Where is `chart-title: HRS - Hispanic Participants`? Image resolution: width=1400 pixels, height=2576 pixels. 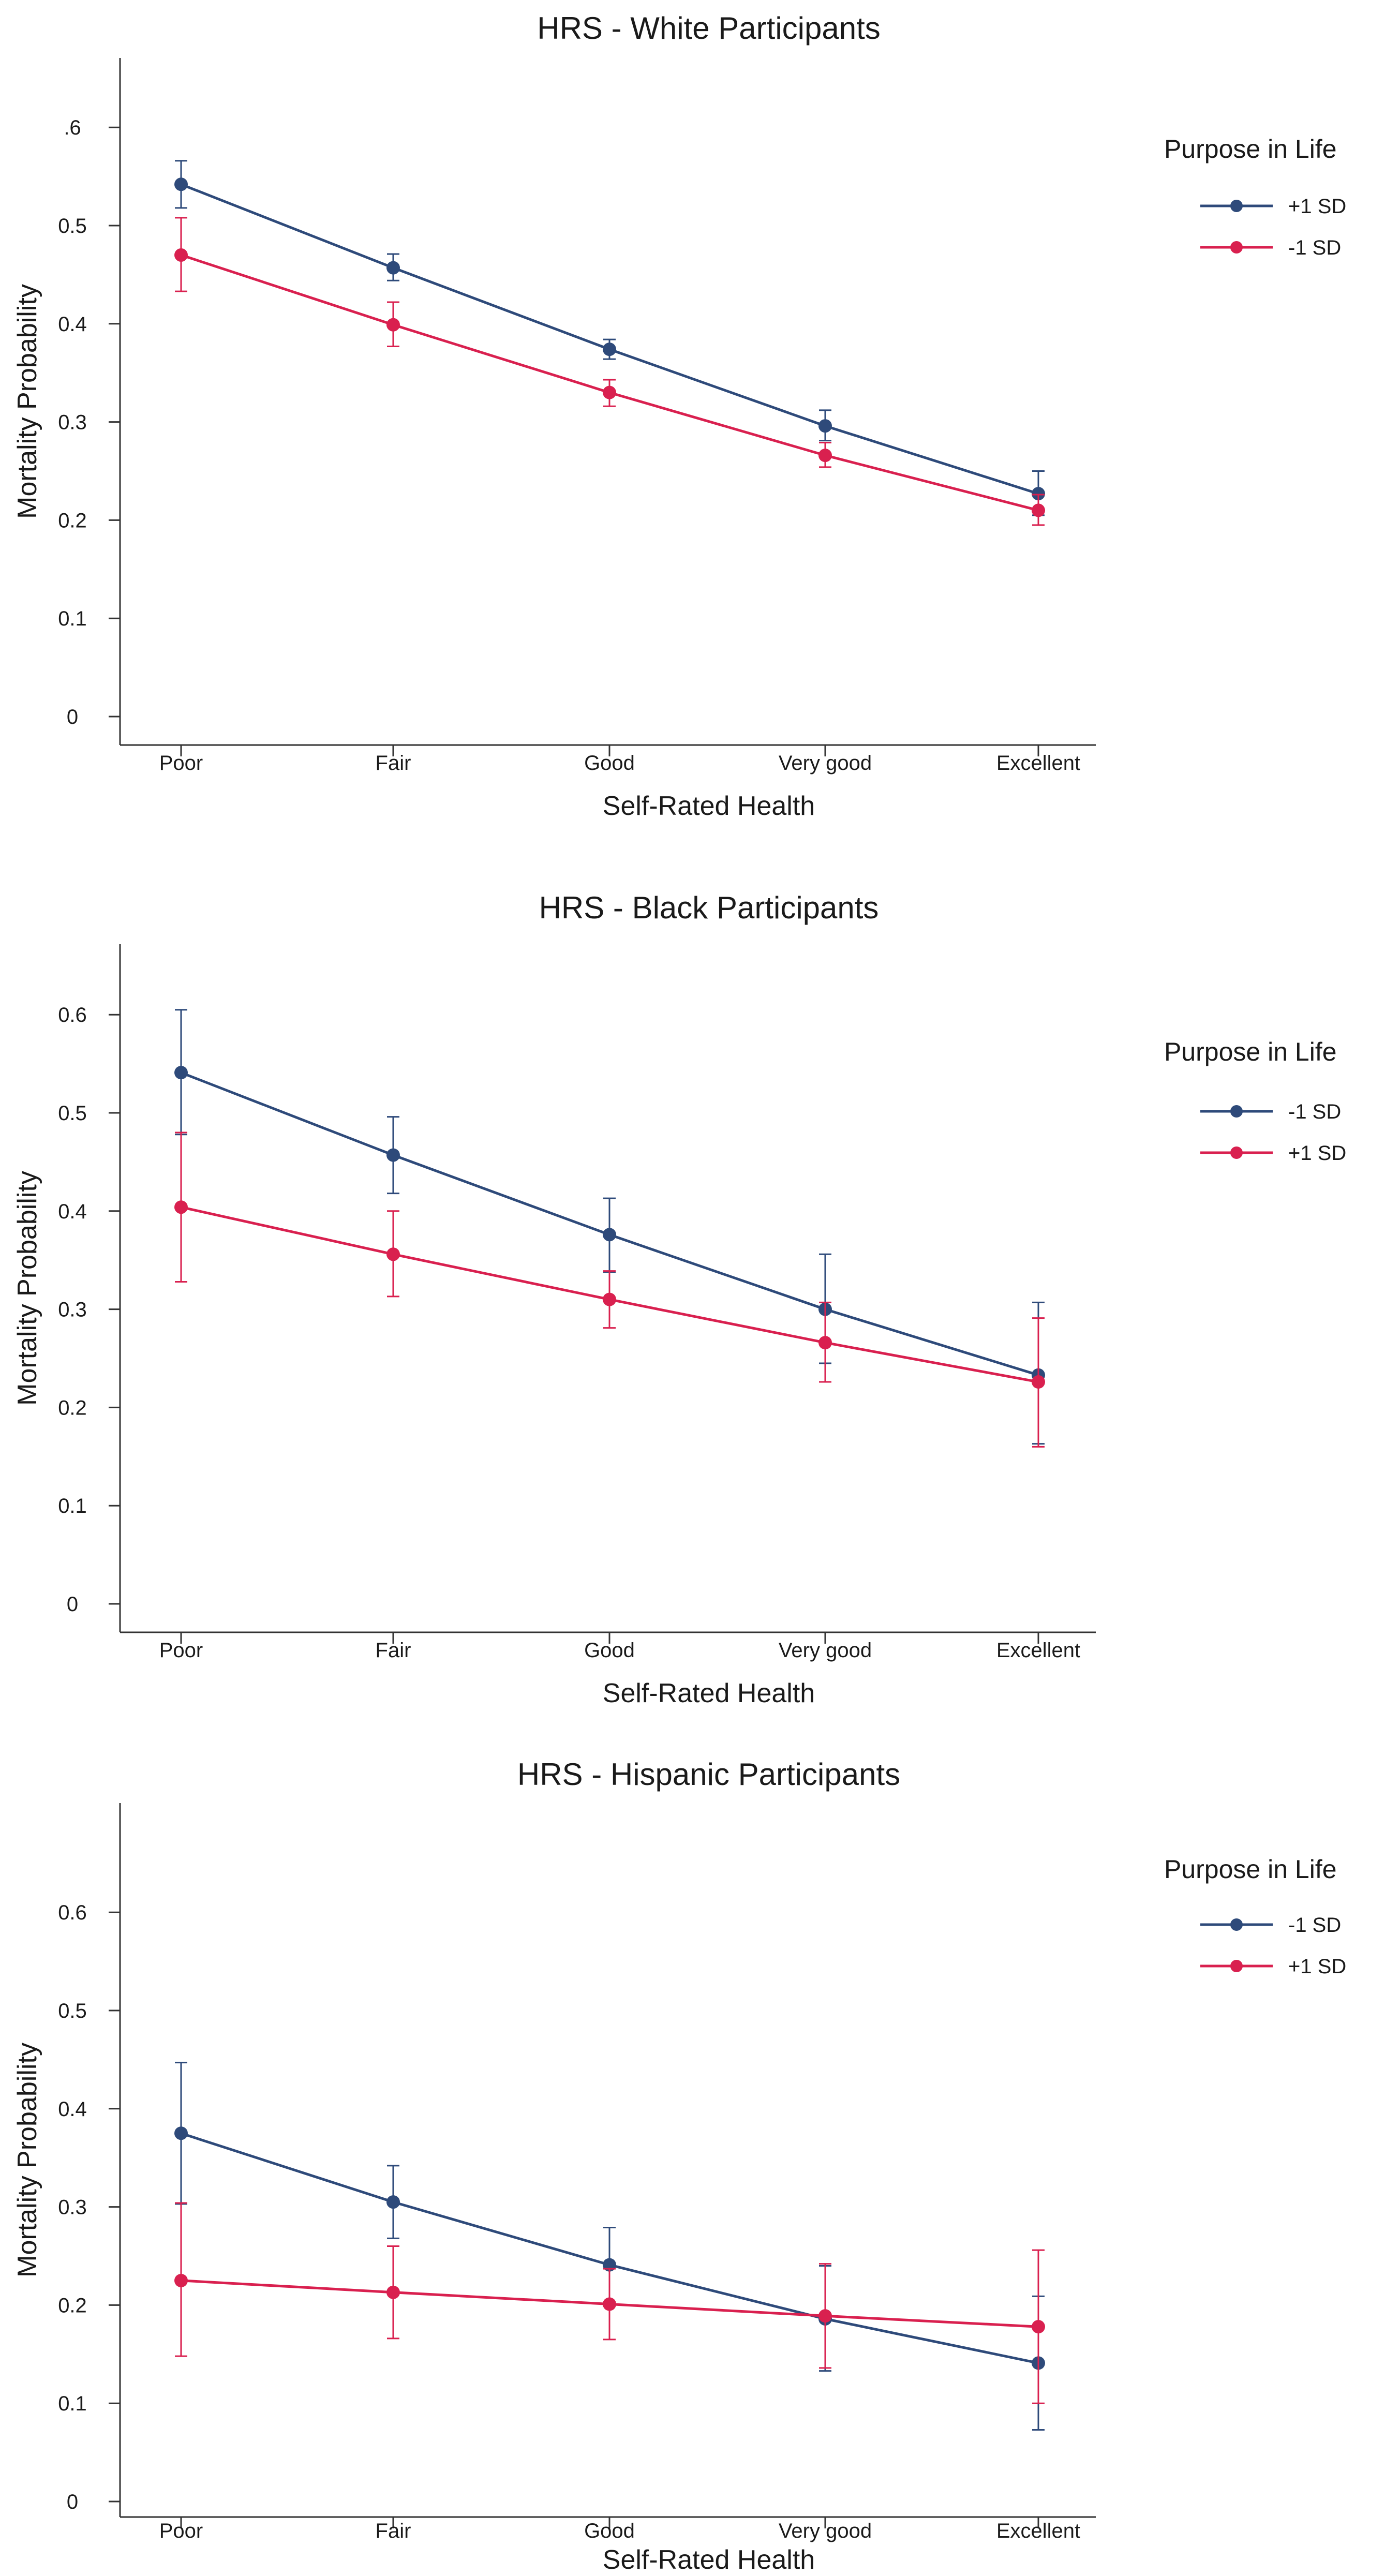 chart-title: HRS - Hispanic Participants is located at coordinates (708, 1774).